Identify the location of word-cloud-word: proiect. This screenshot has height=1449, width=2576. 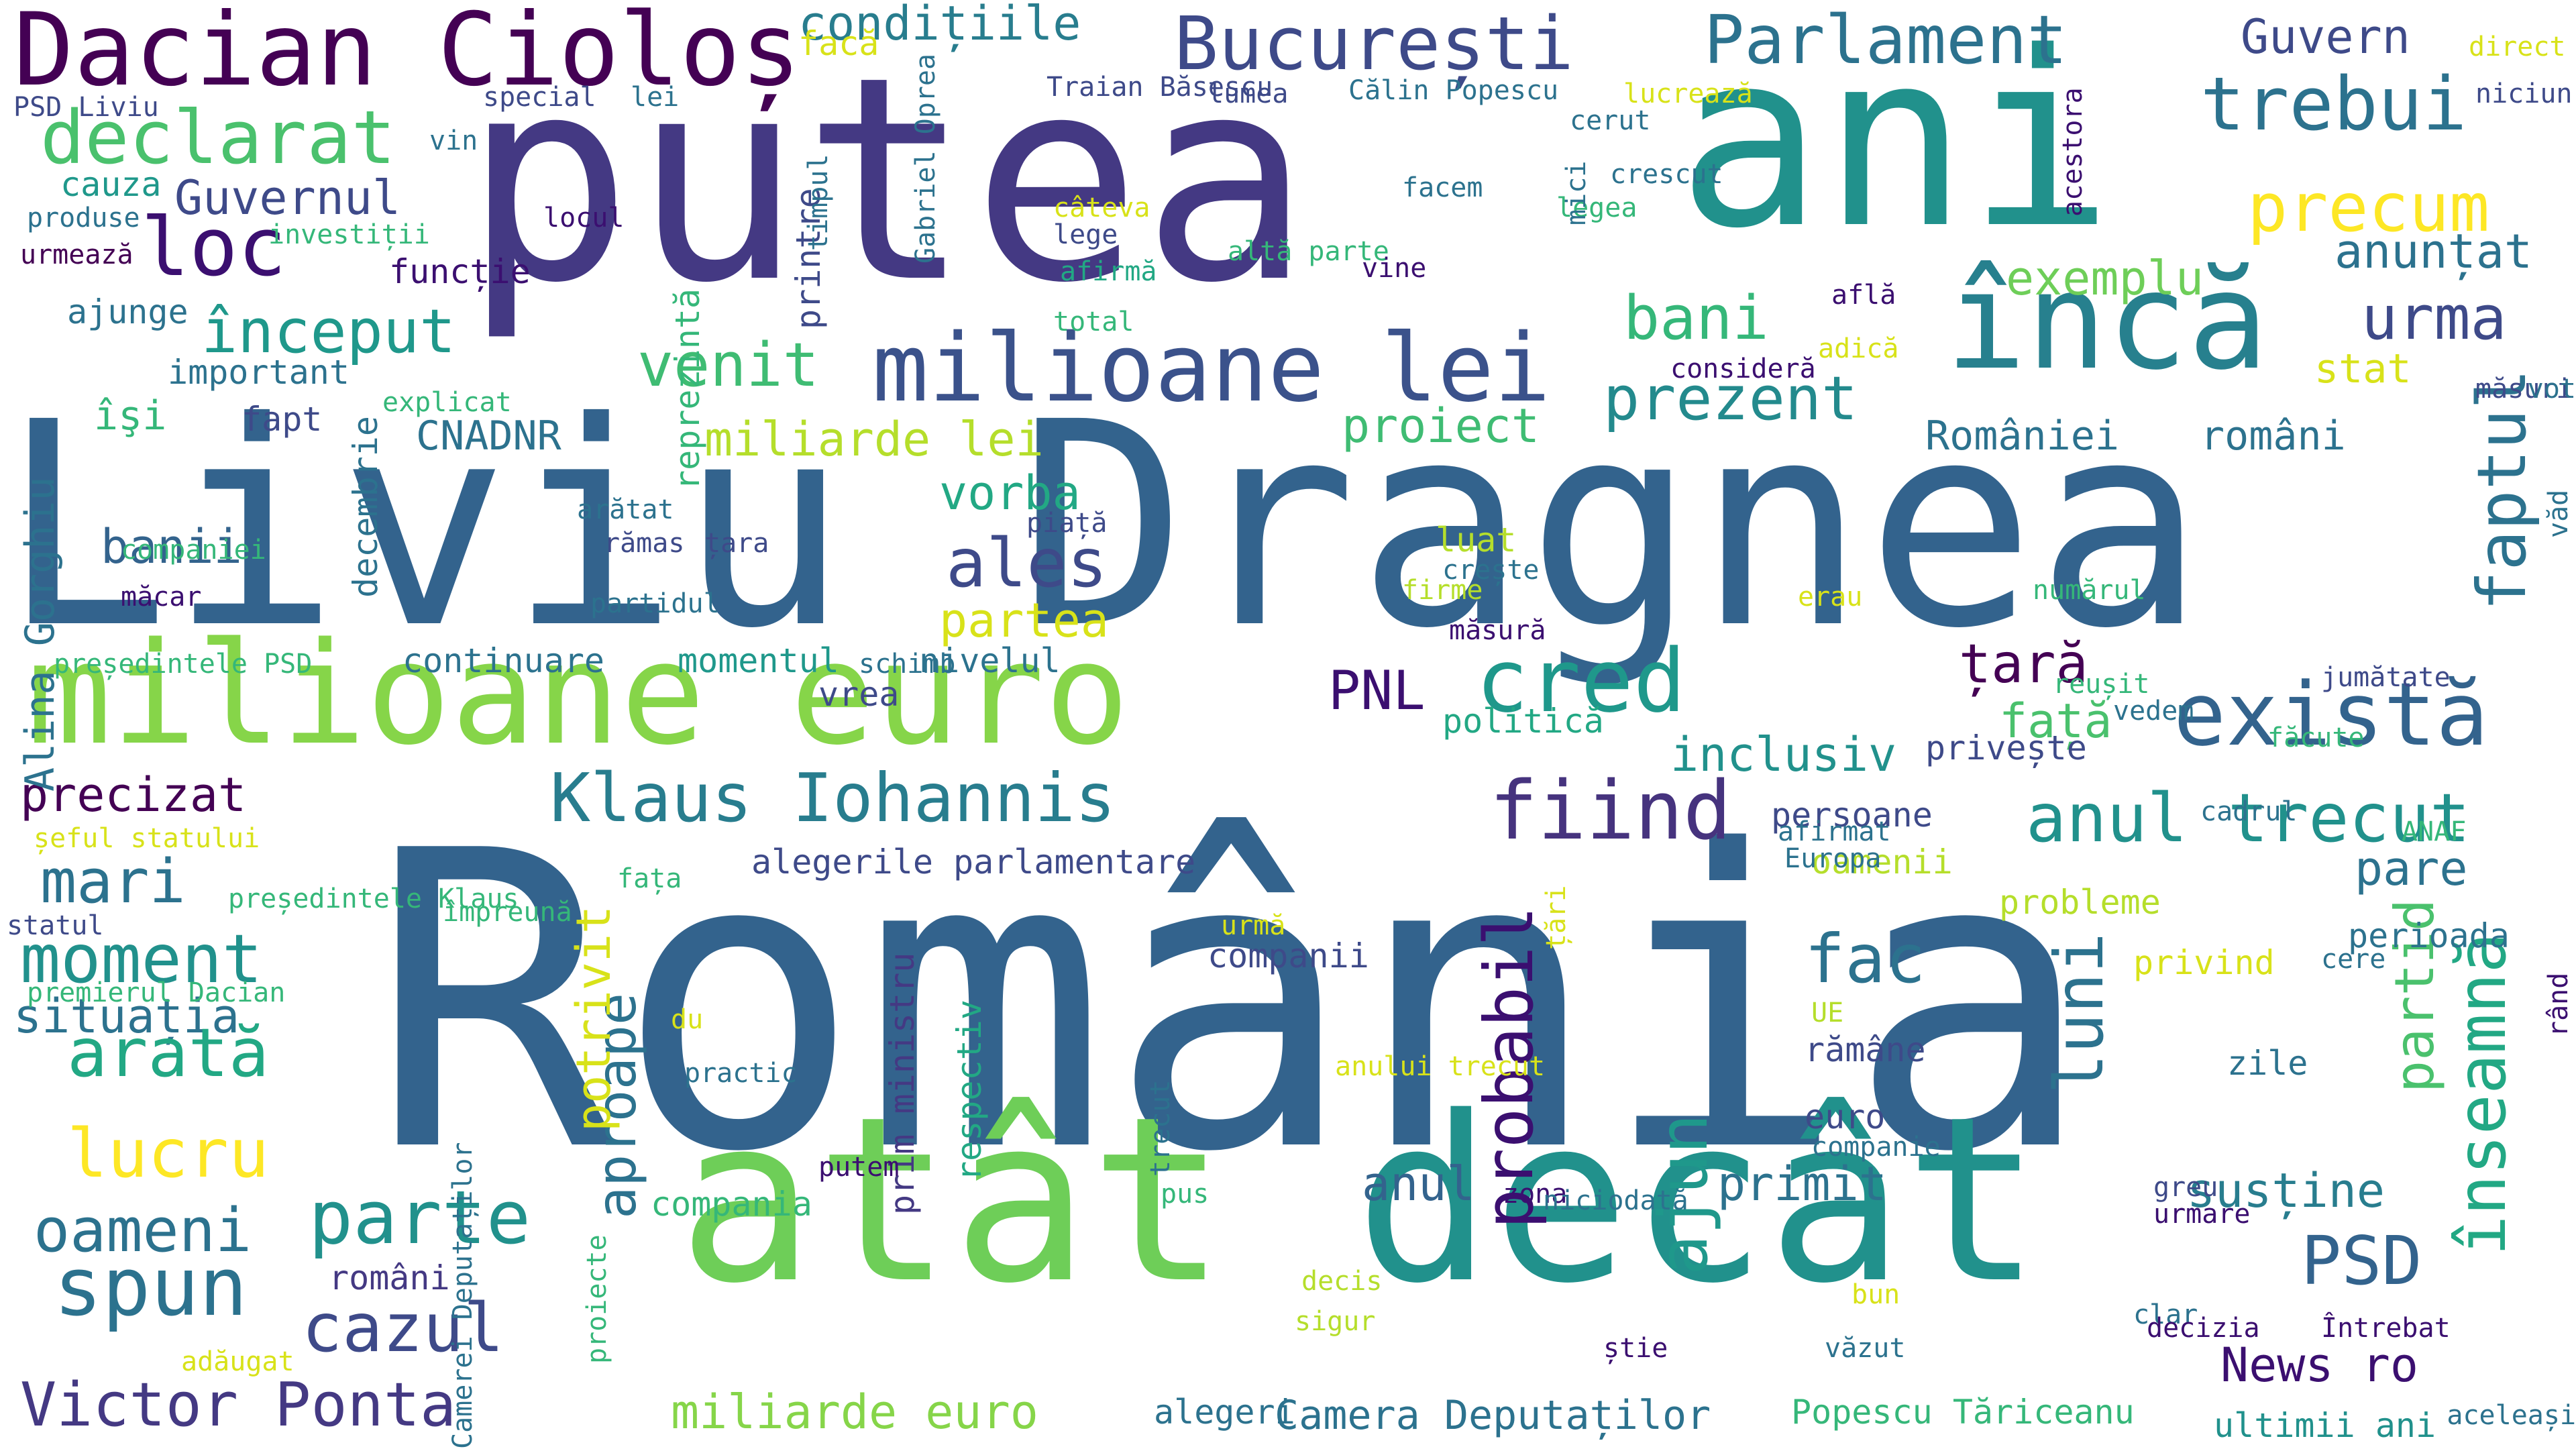
(1441, 425).